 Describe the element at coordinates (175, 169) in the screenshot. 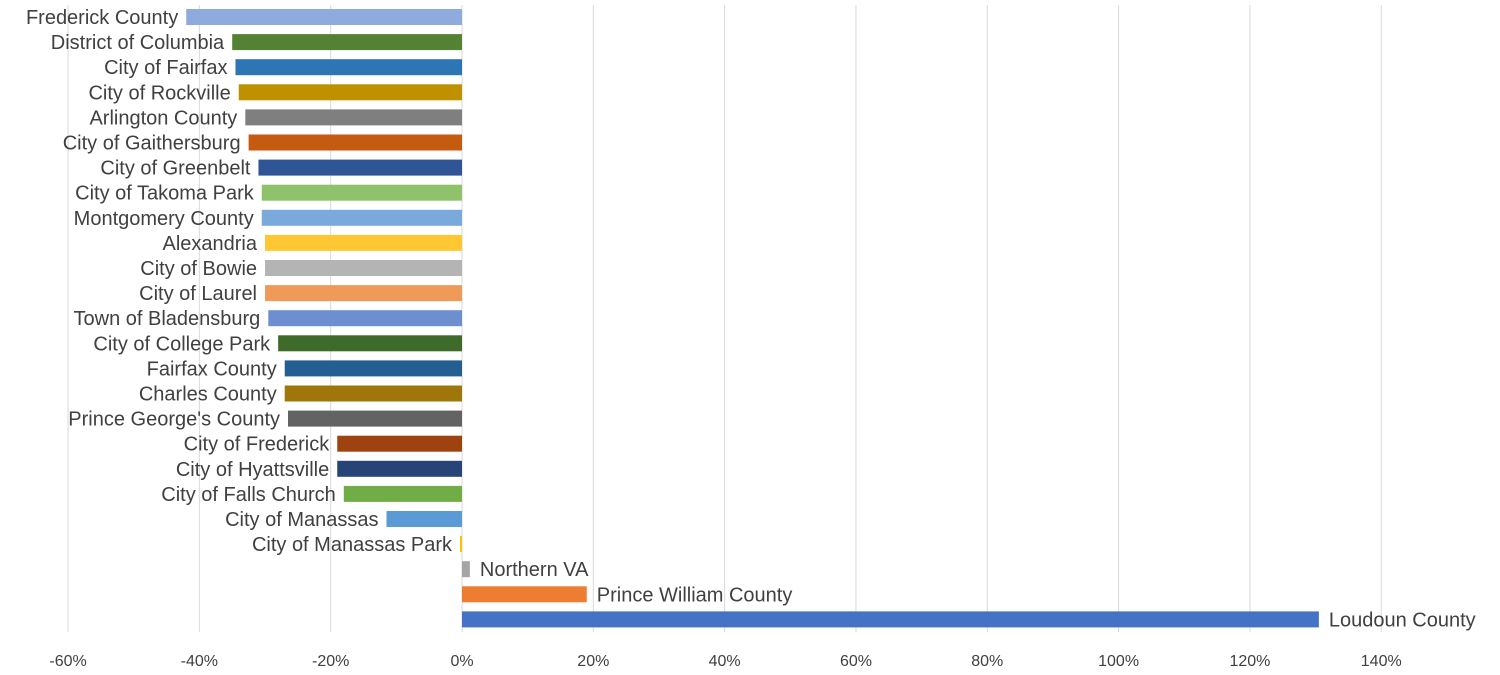

I see `category-label: City of Greenbelt` at that location.